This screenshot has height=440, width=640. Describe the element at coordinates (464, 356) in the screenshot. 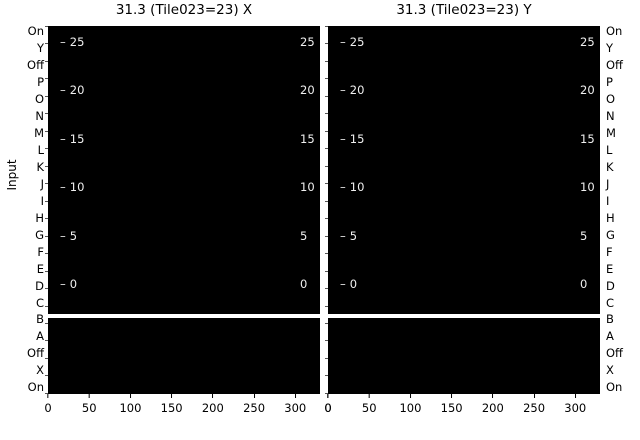

I see `plot-area-y-lower` at that location.